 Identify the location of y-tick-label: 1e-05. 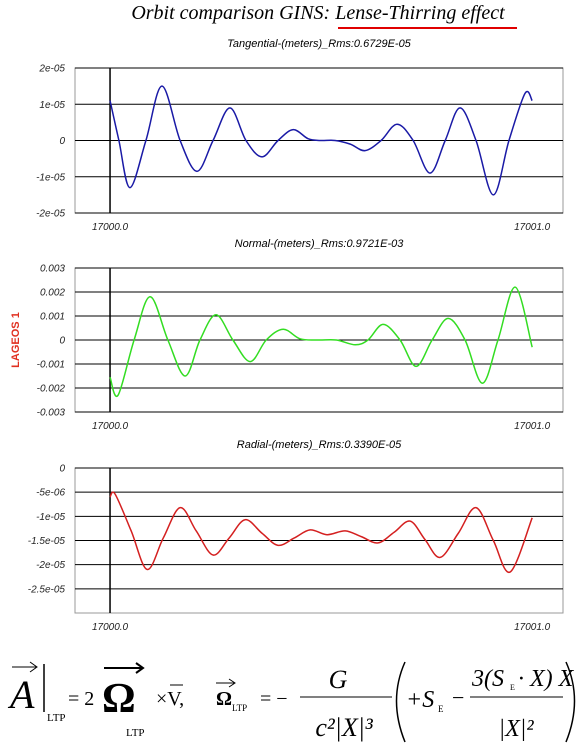
(52, 105).